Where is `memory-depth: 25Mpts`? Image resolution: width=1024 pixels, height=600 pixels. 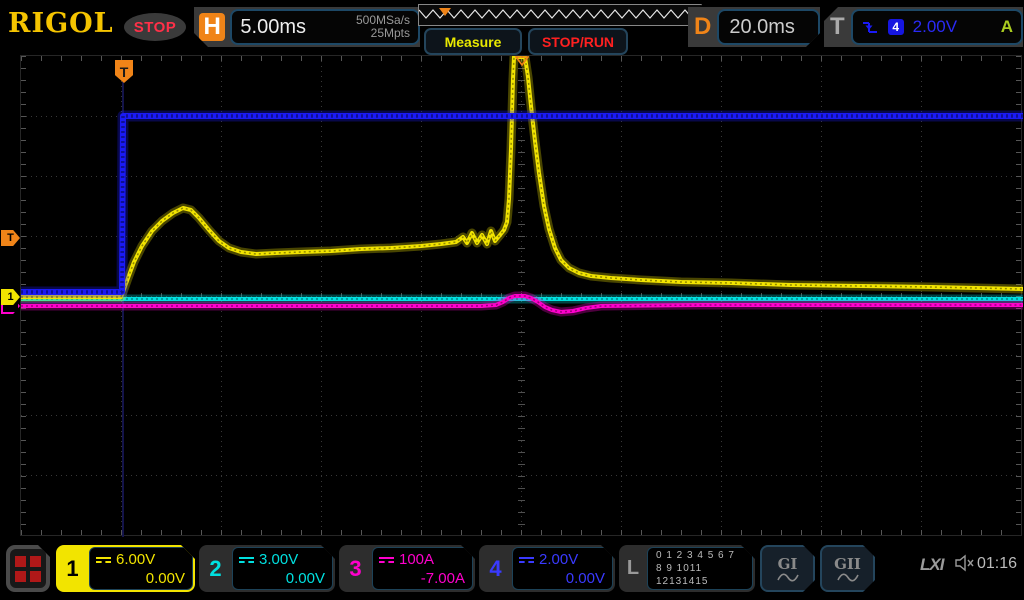
memory-depth: 25Mpts is located at coordinates (390, 33).